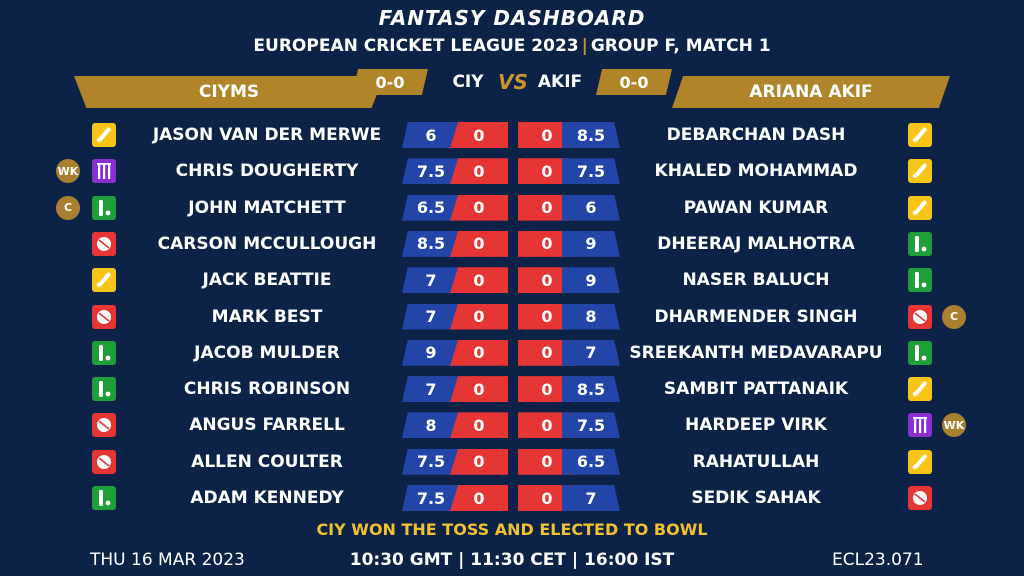  What do you see at coordinates (756, 171) in the screenshot?
I see `player-name-right: KHALED MOHAMMAD` at bounding box center [756, 171].